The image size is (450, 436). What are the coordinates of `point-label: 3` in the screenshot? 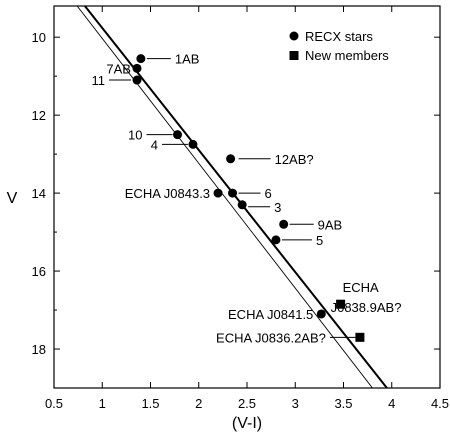 It's located at (277, 207).